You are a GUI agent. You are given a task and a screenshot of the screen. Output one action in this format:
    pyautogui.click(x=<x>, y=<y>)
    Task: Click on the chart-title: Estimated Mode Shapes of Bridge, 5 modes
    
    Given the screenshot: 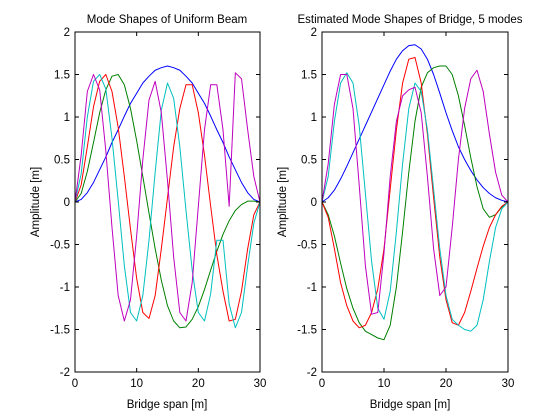 What is the action you would take?
    pyautogui.click(x=409, y=20)
    